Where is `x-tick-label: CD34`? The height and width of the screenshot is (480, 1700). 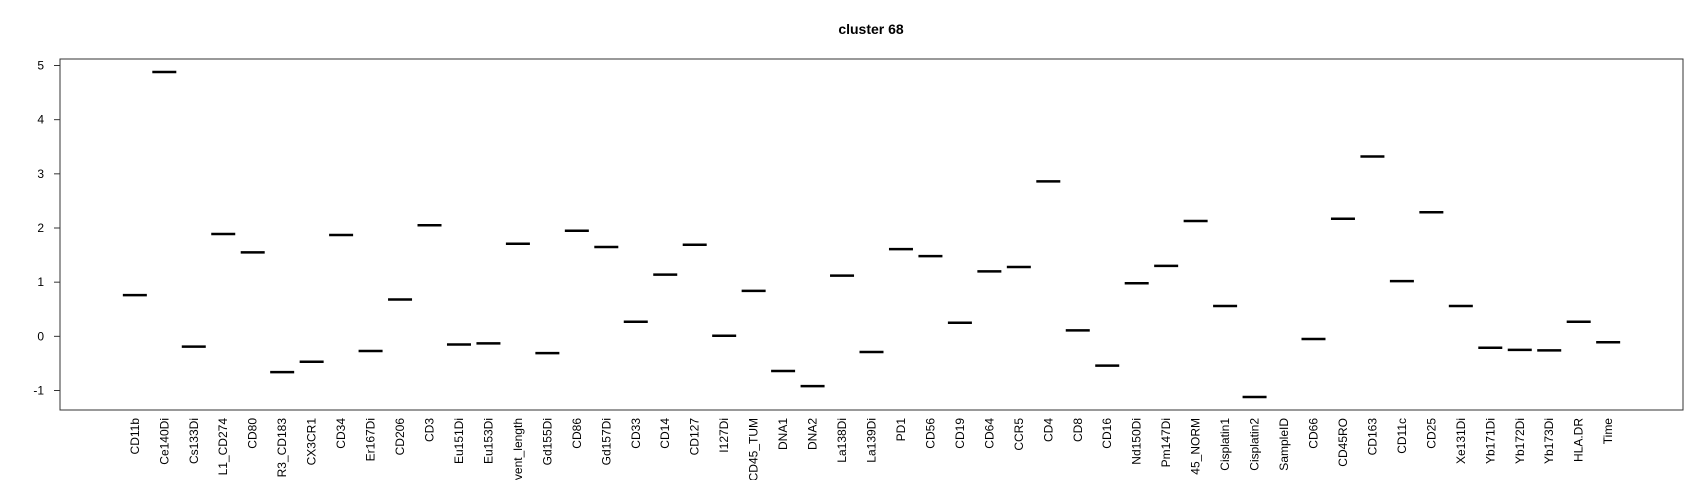 x-tick-label: CD34 is located at coordinates (341, 433).